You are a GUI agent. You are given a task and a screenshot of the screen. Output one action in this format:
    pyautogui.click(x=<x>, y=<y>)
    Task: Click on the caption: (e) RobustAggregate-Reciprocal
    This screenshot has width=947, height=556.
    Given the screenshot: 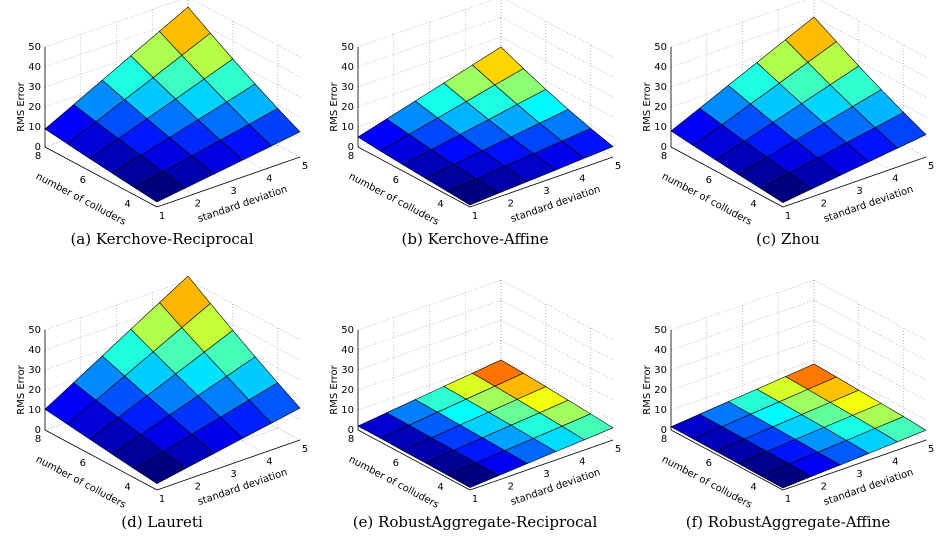 What is the action you would take?
    pyautogui.click(x=475, y=522)
    